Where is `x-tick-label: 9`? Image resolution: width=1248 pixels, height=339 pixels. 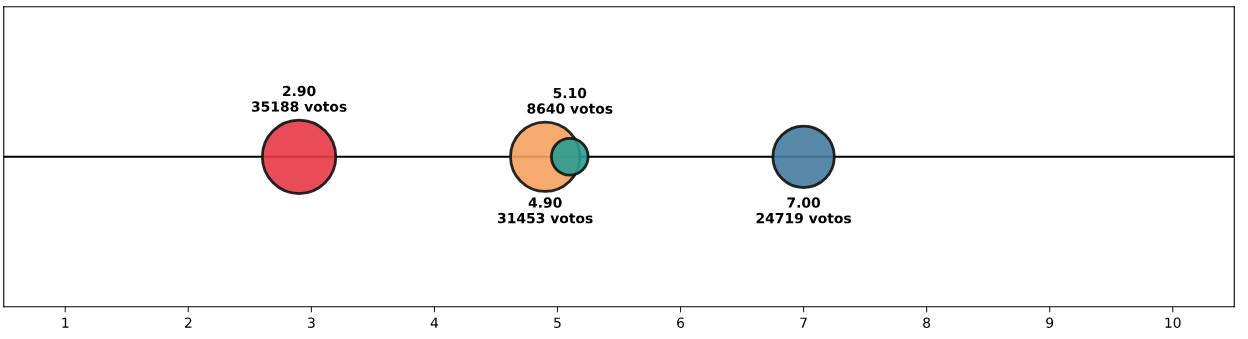 x-tick-label: 9 is located at coordinates (1050, 322).